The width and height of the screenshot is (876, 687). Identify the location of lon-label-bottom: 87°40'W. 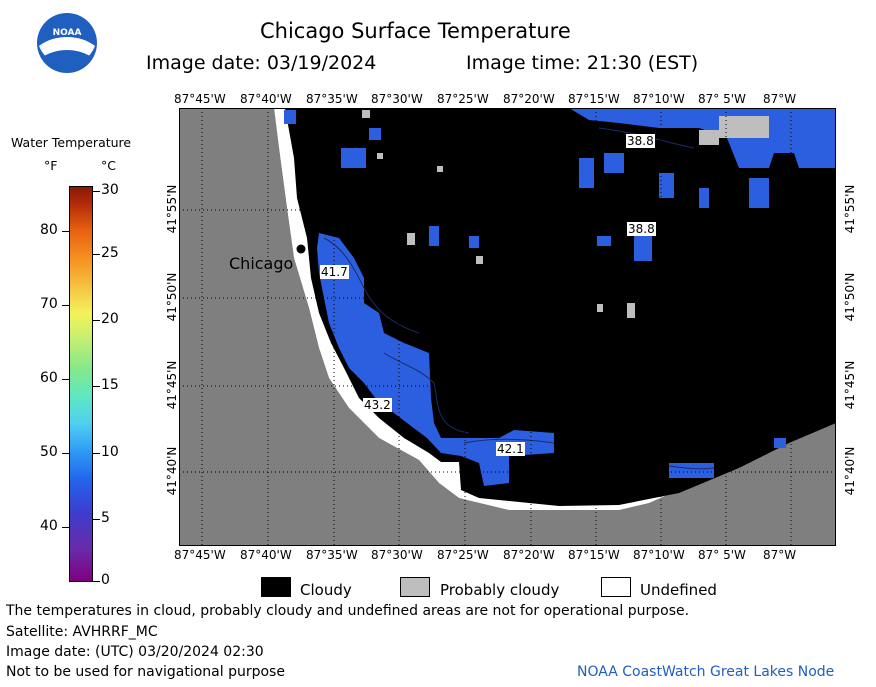
(266, 555).